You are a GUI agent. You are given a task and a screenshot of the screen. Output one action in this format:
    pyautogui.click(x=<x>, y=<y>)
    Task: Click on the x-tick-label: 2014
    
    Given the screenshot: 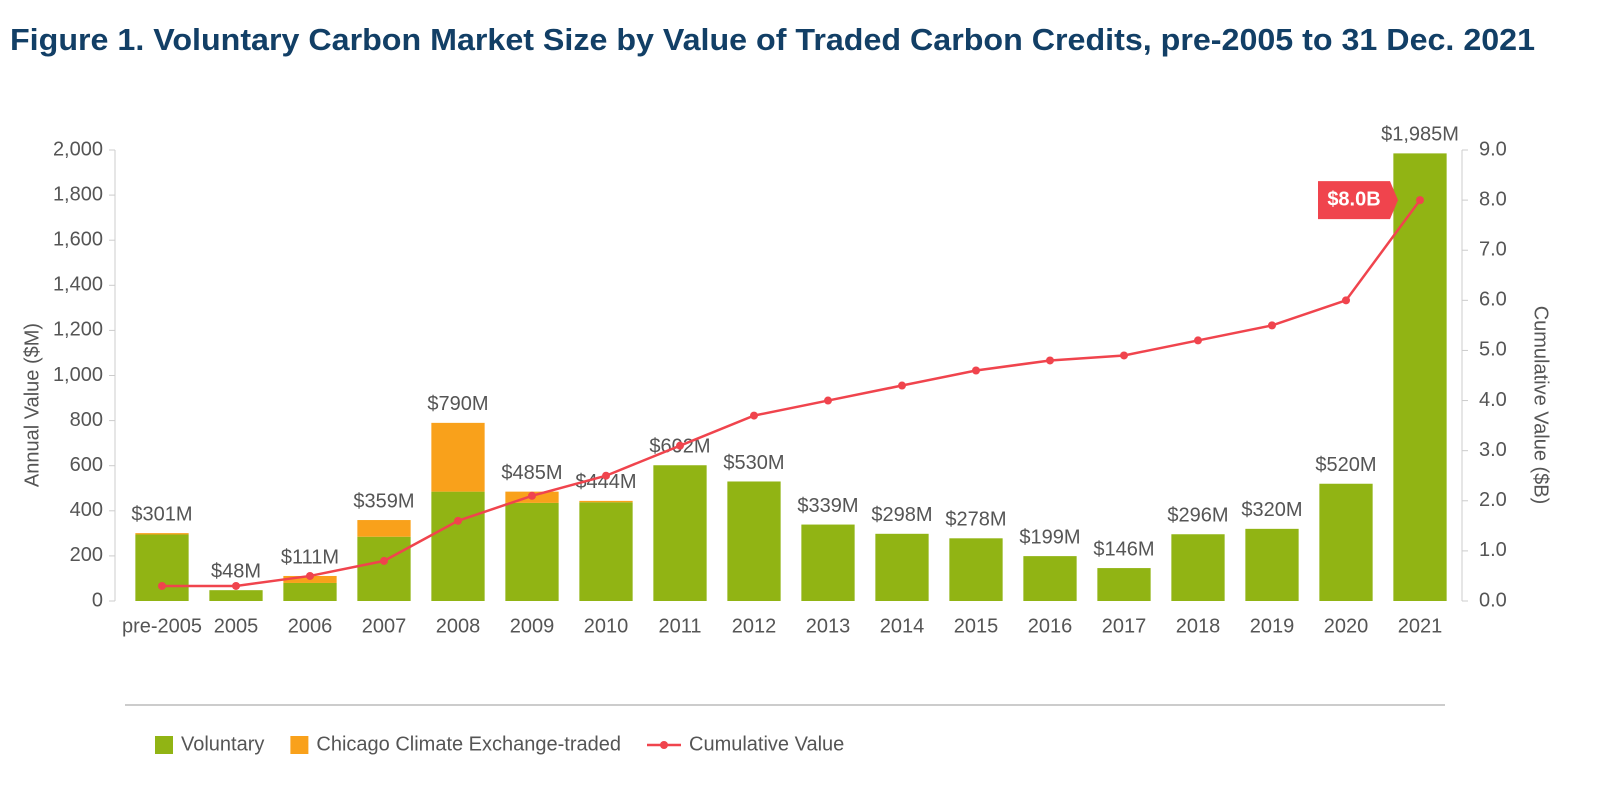 What is the action you would take?
    pyautogui.click(x=902, y=626)
    